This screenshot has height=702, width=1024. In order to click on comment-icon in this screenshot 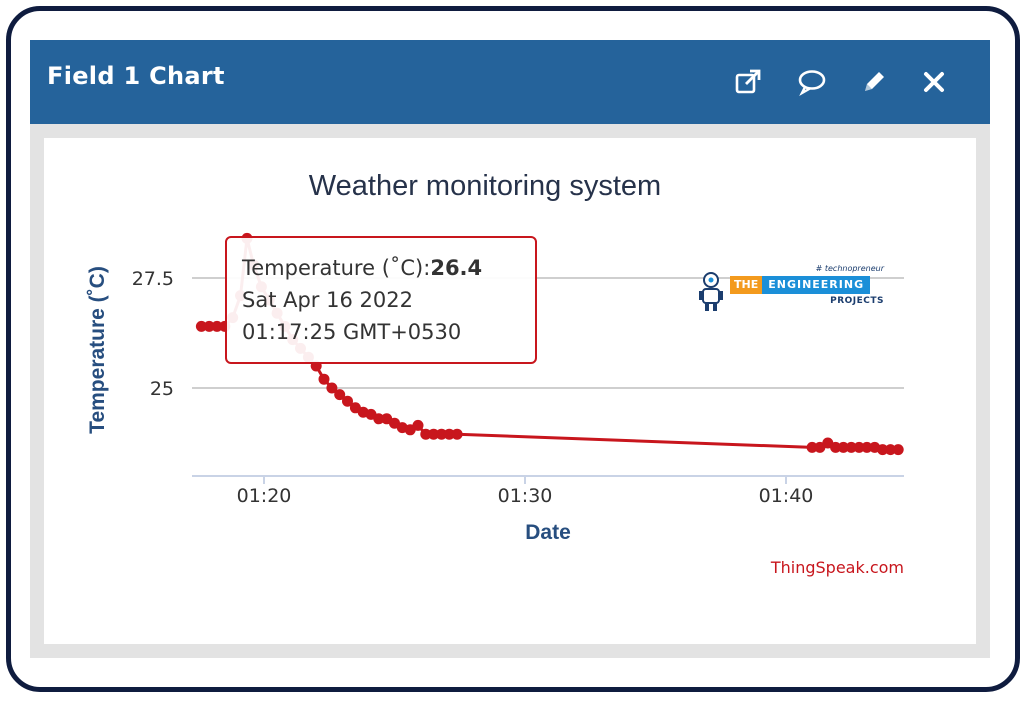, I will do `click(812, 83)`.